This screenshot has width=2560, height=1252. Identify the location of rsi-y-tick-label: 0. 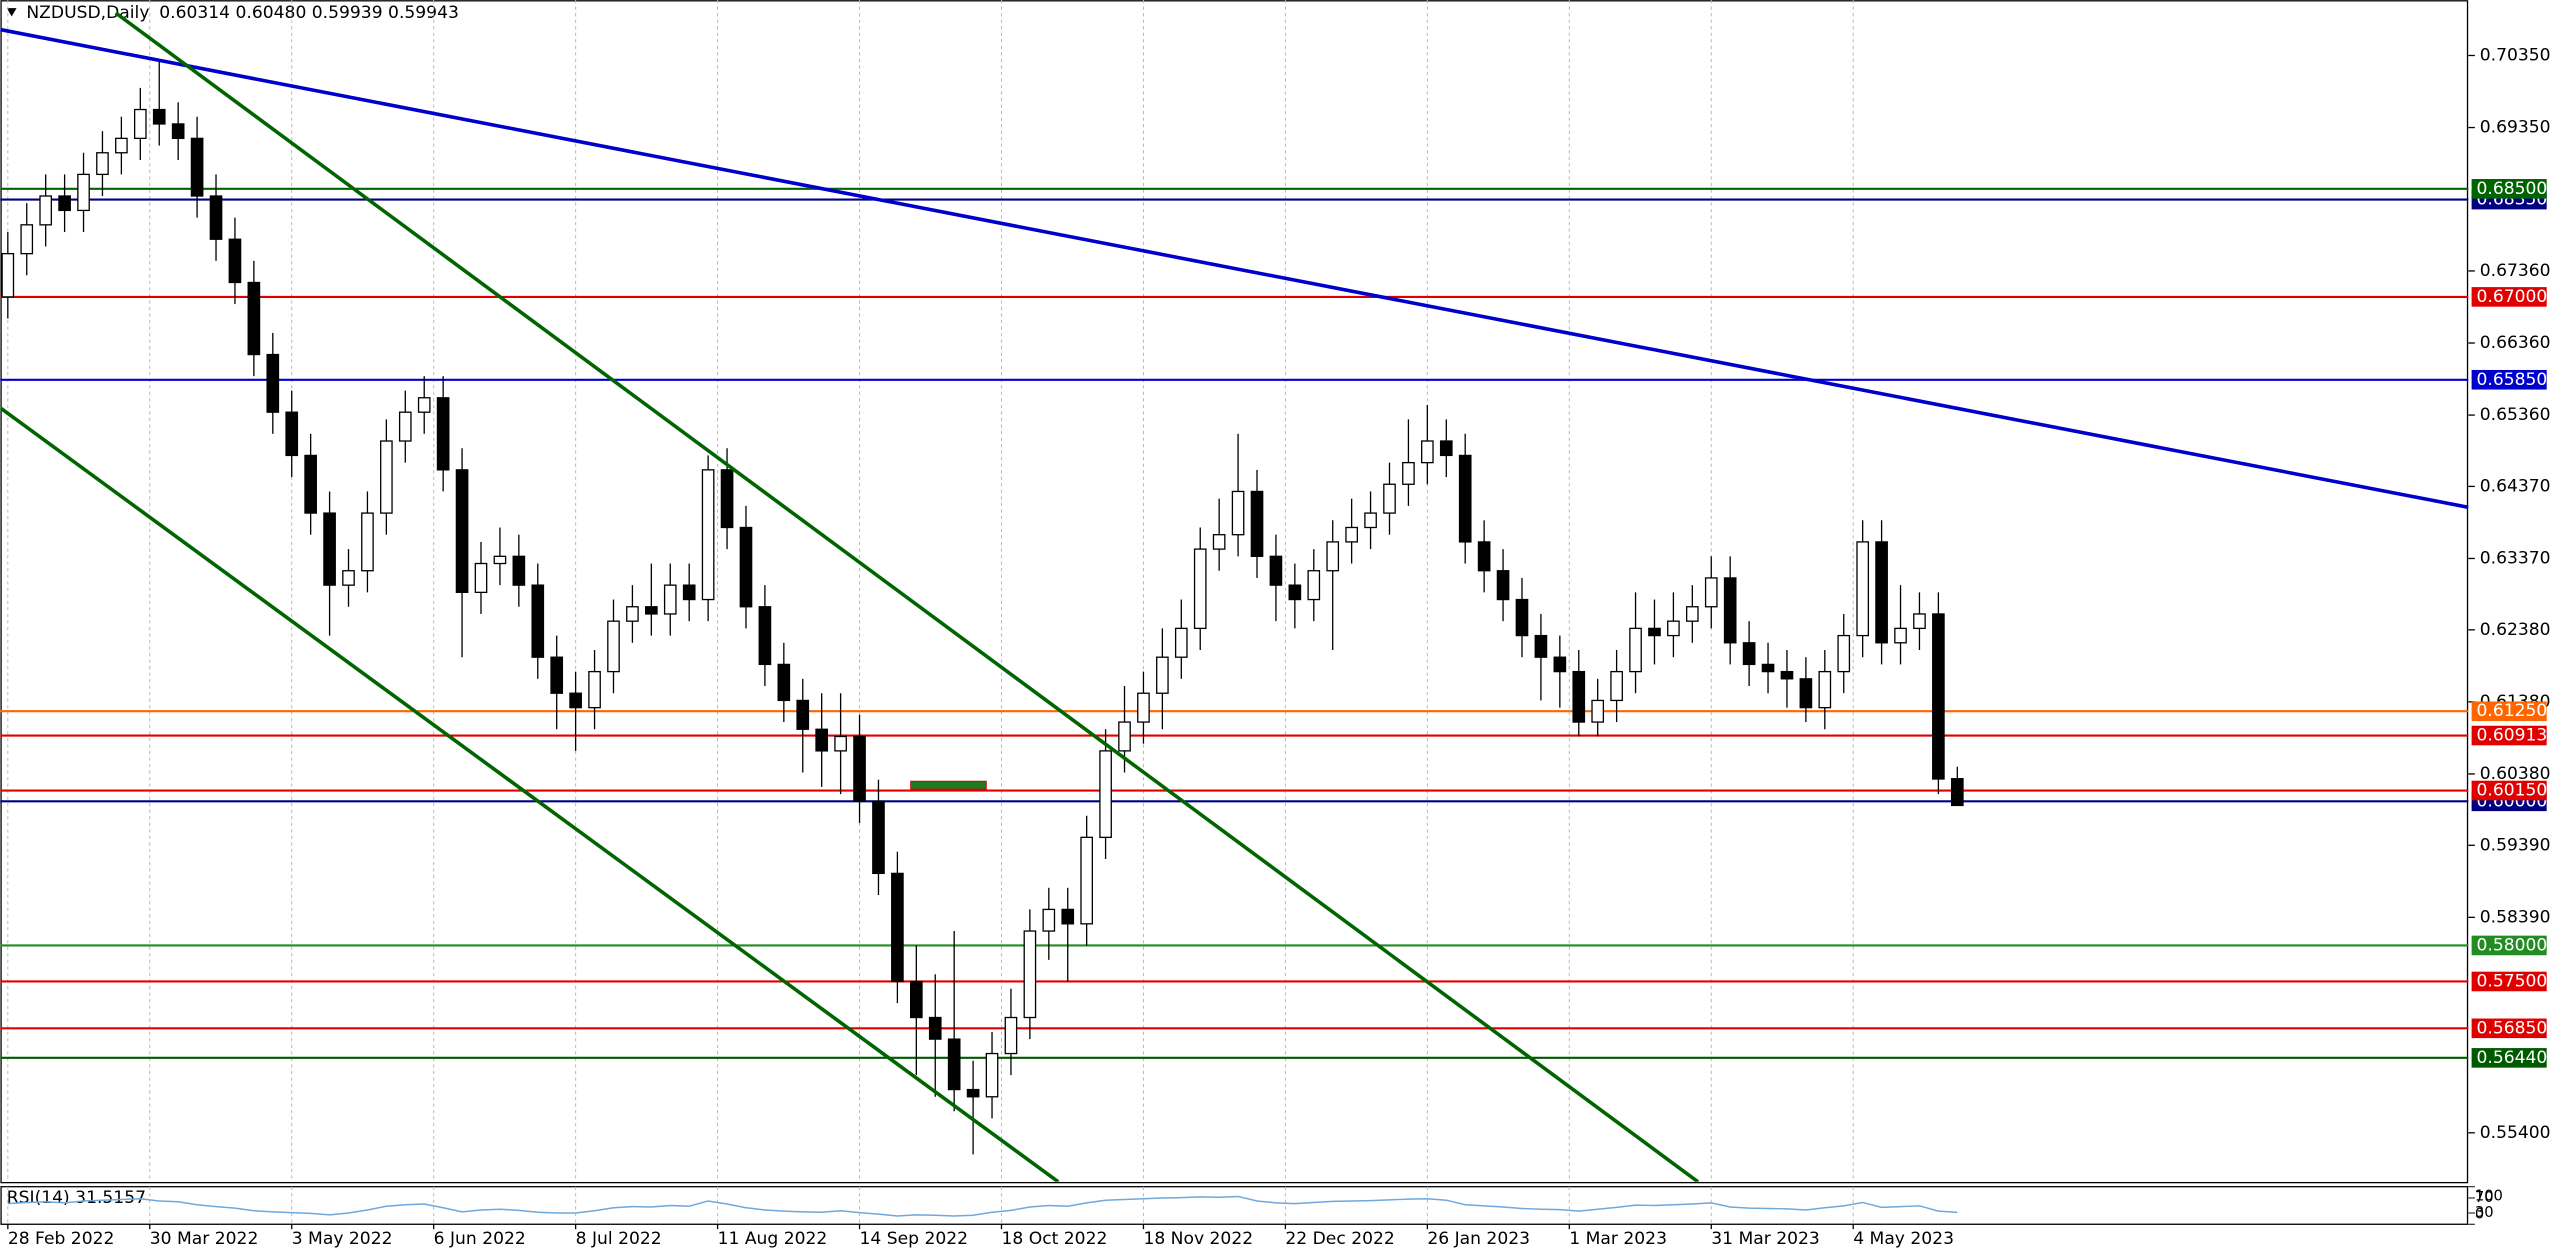
(2479, 1213).